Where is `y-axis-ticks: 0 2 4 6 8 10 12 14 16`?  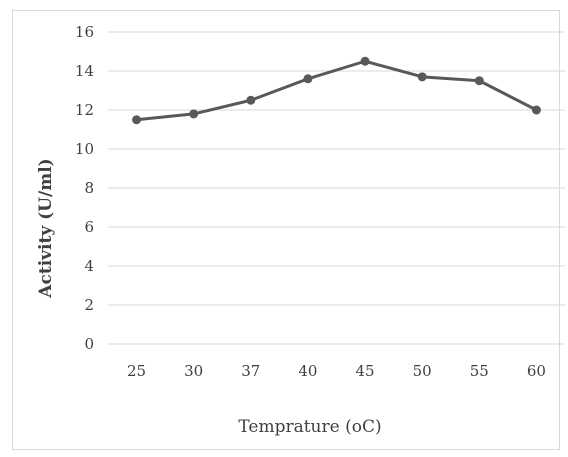 y-axis-ticks: 0 2 4 6 8 10 12 14 16 is located at coordinates (84, 188).